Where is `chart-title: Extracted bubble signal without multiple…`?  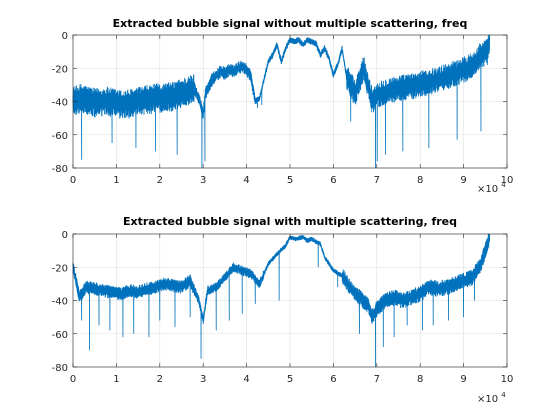
chart-title: Extracted bubble signal without multiple… is located at coordinates (290, 23).